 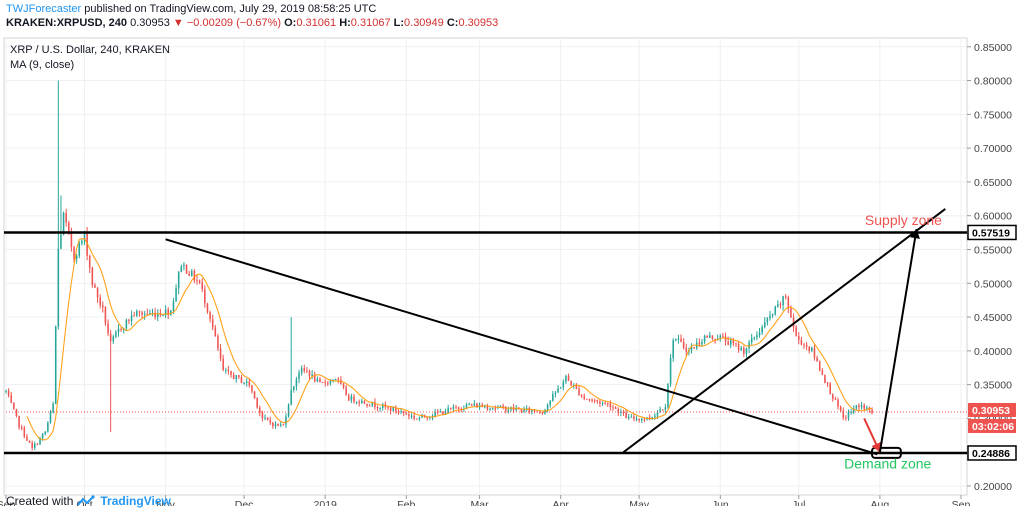 What do you see at coordinates (992, 232) in the screenshot?
I see `axis-label-bg` at bounding box center [992, 232].